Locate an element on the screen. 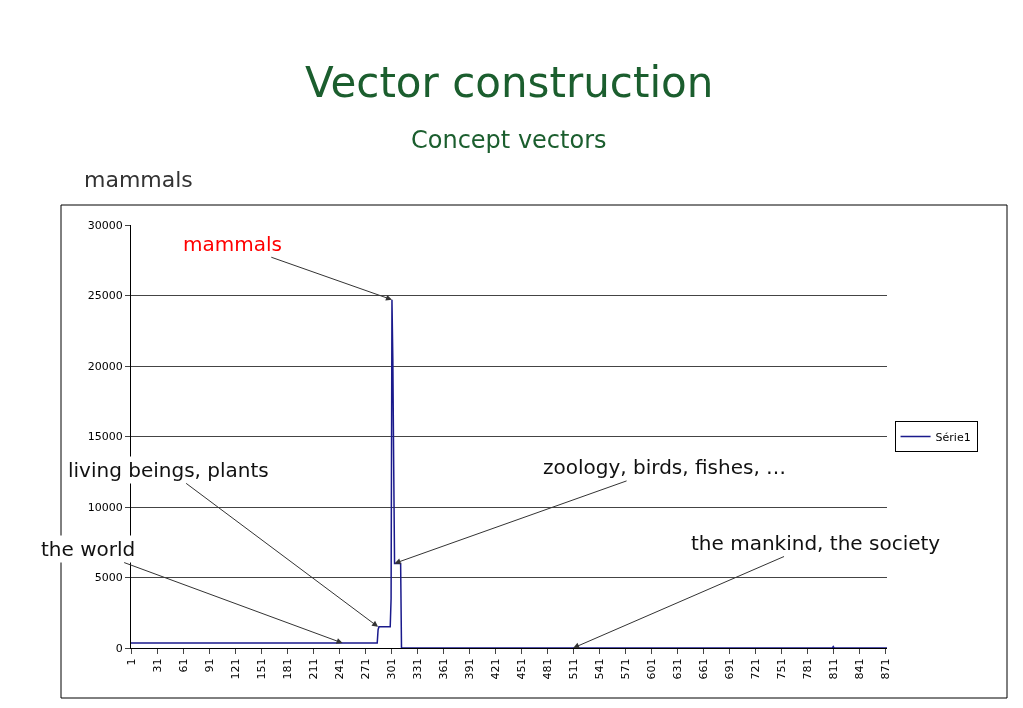  x-tick-label: 811 is located at coordinates (833, 669).